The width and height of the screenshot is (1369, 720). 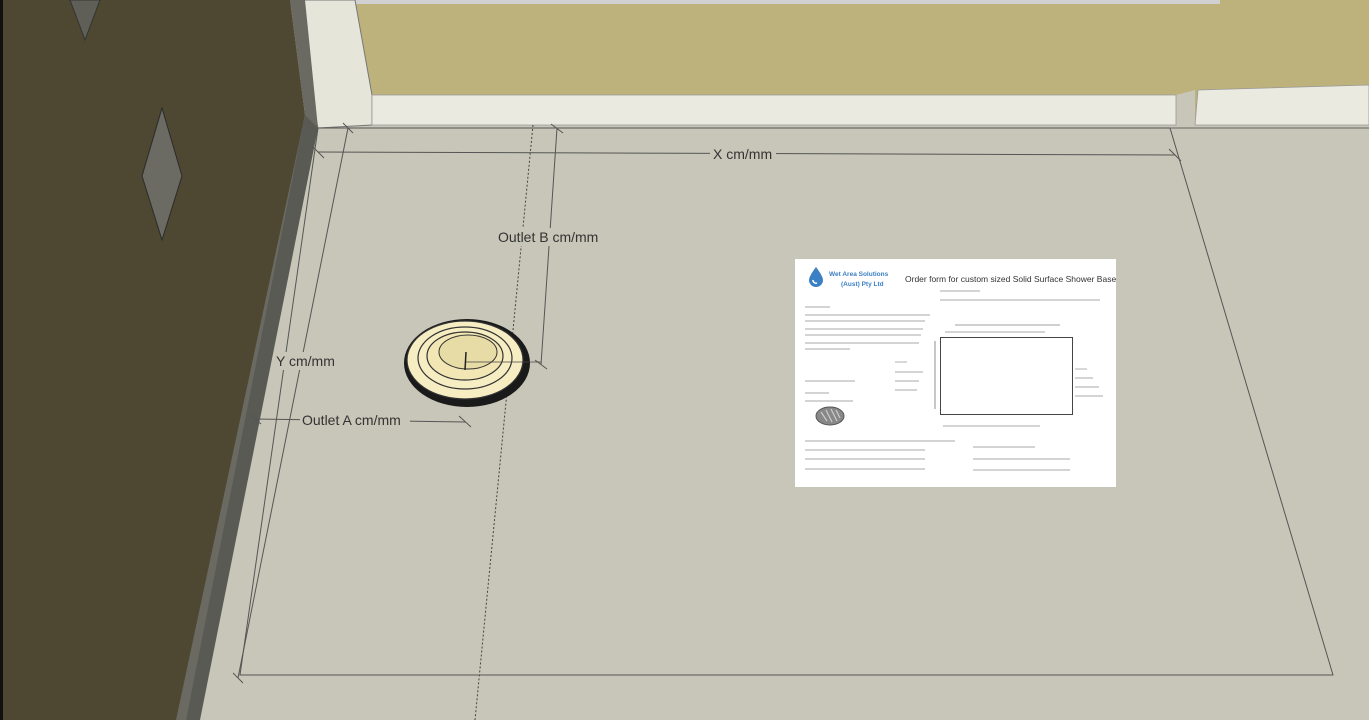 I want to click on form-illegible-content, so click(x=954, y=380).